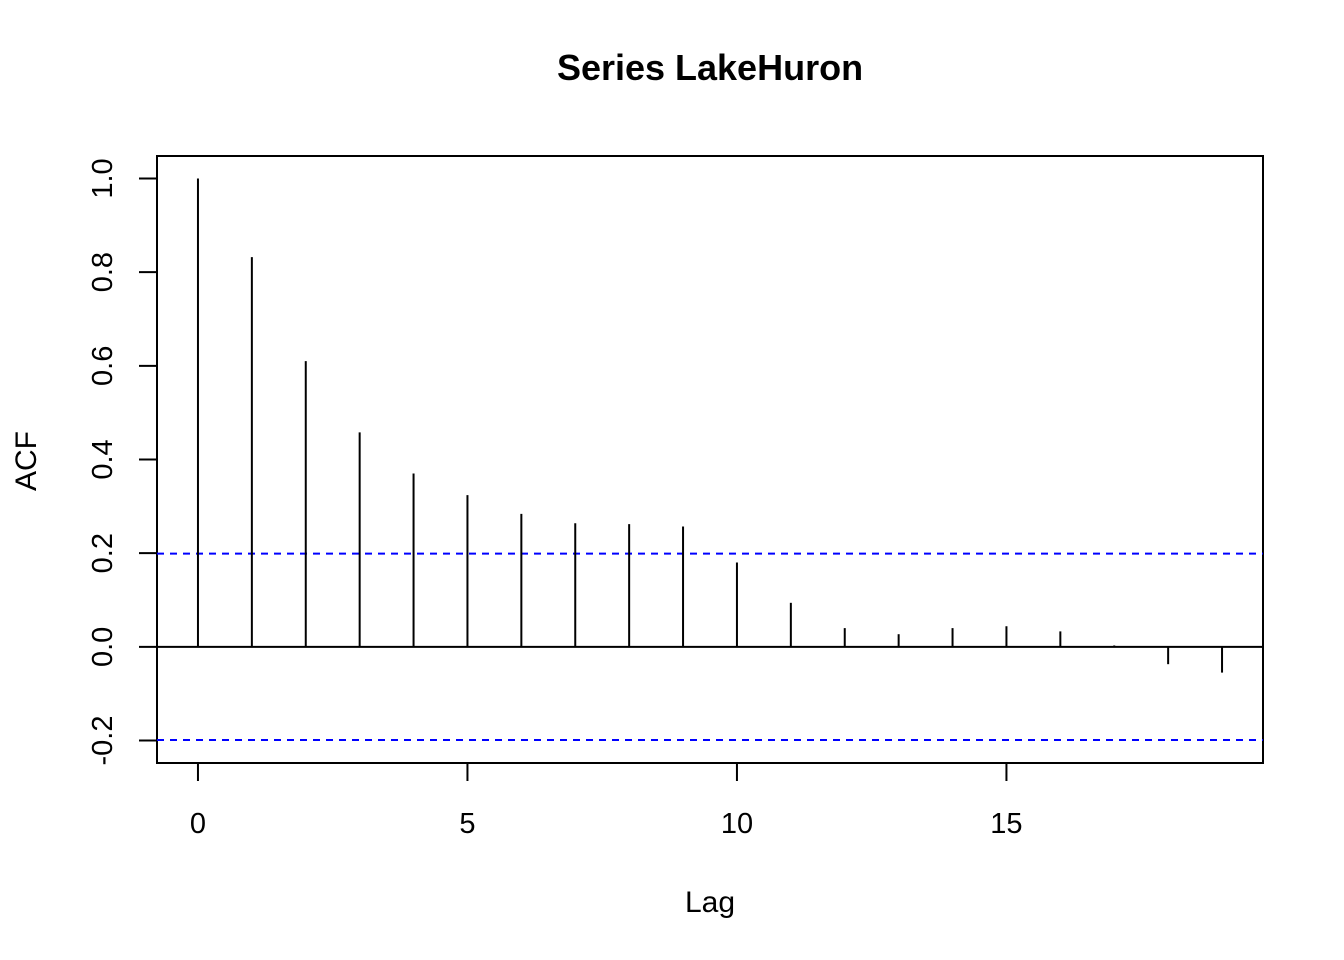 Image resolution: width=1344 pixels, height=960 pixels. I want to click on x-axis-label: Lag, so click(710, 902).